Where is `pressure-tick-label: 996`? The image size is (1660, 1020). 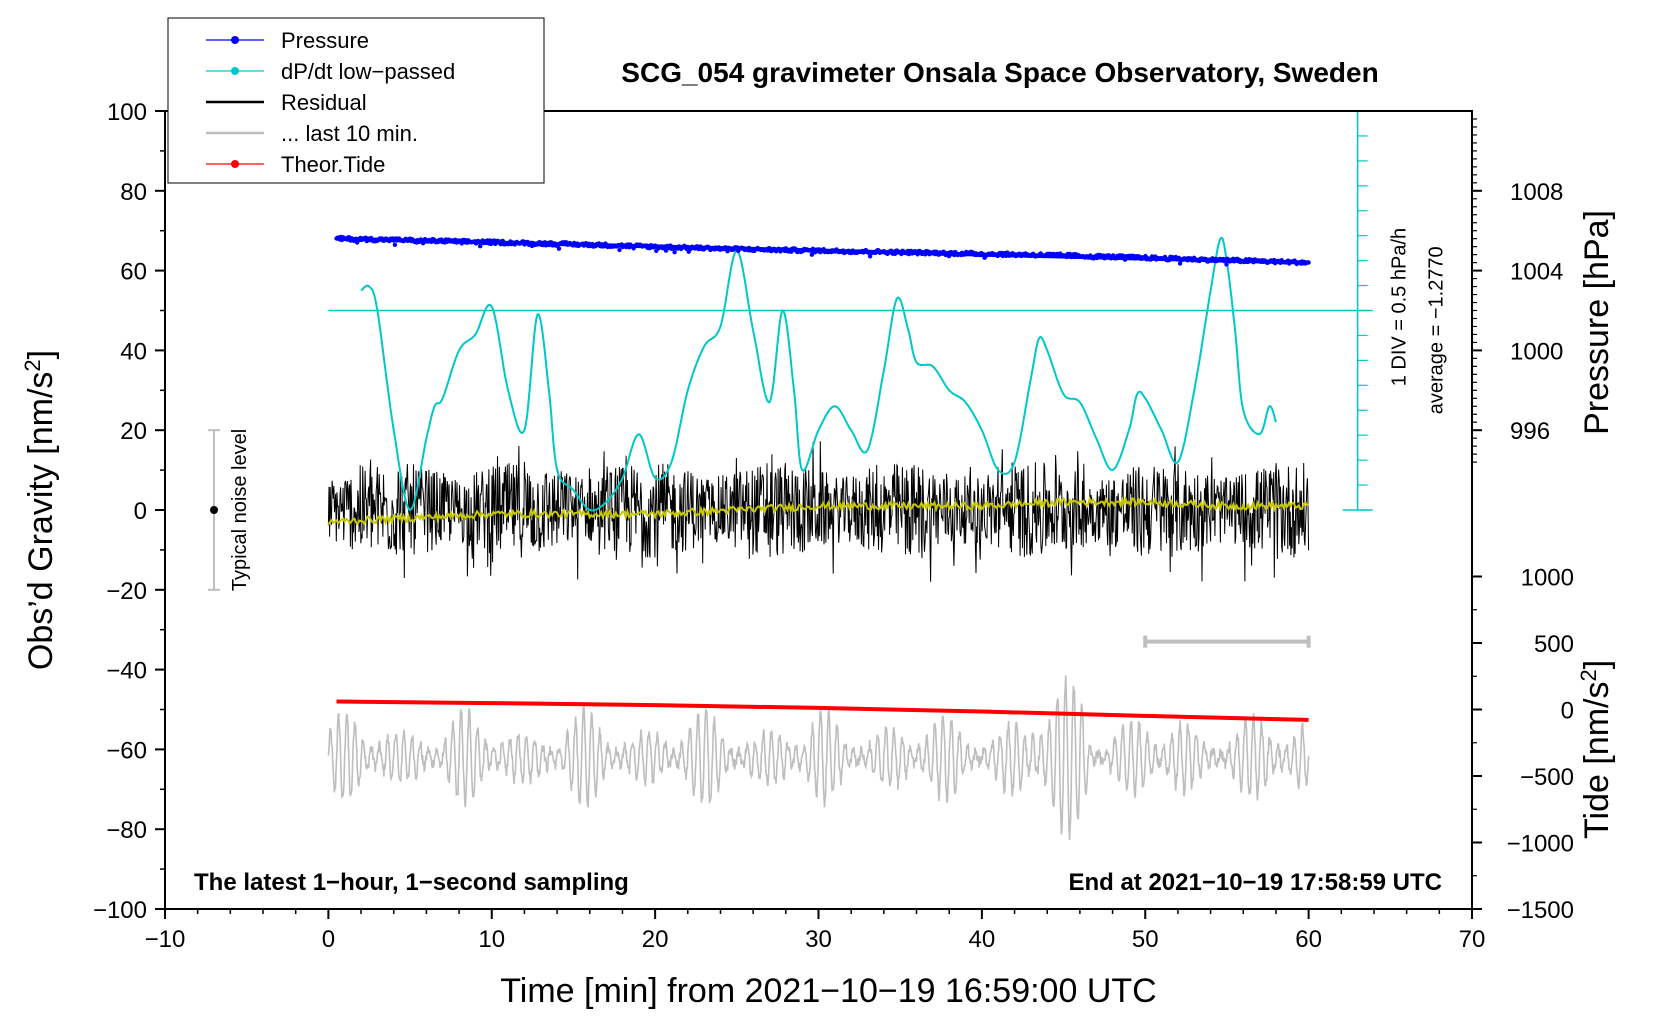
pressure-tick-label: 996 is located at coordinates (1530, 431).